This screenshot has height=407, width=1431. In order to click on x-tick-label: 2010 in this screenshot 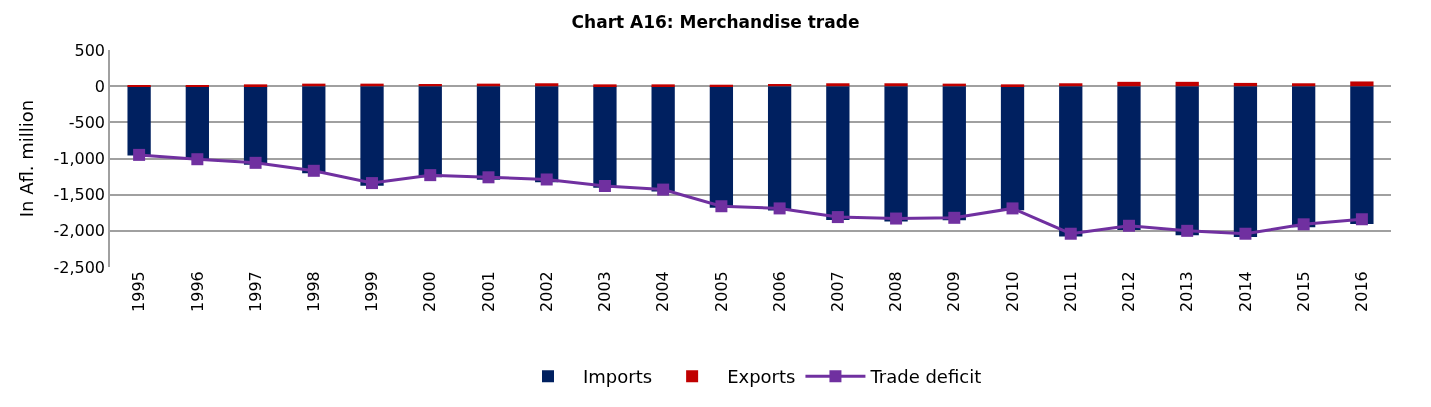, I will do `click(1012, 291)`.